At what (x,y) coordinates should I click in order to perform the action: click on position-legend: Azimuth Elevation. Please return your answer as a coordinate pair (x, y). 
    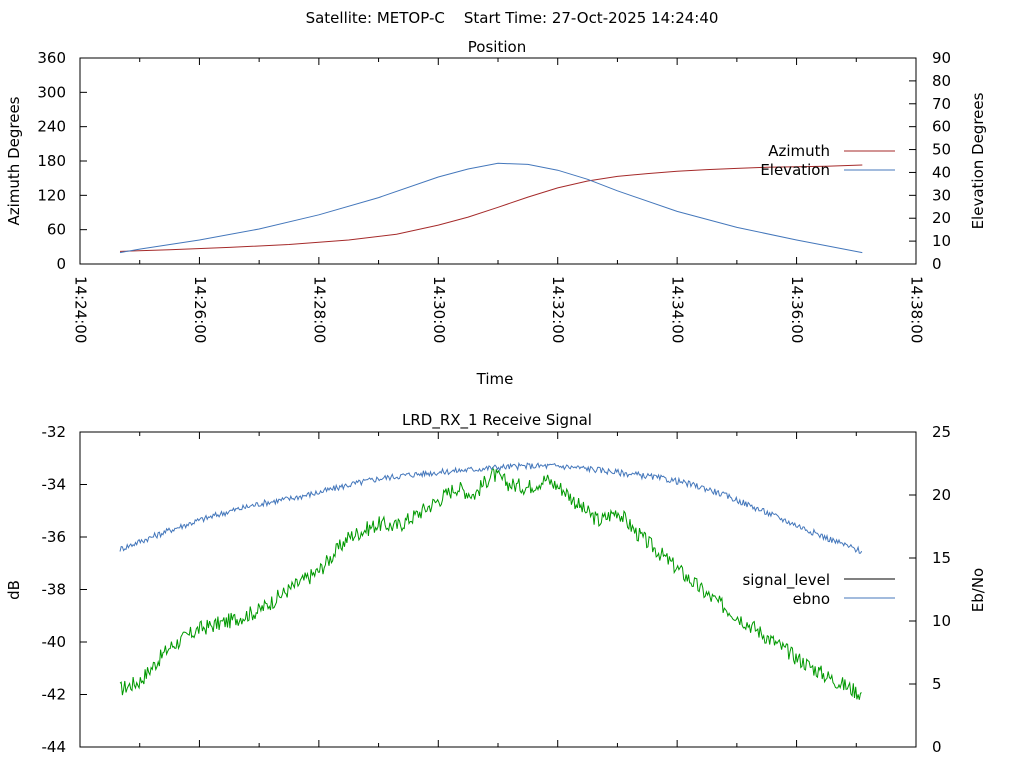
    Looking at the image, I should click on (827, 160).